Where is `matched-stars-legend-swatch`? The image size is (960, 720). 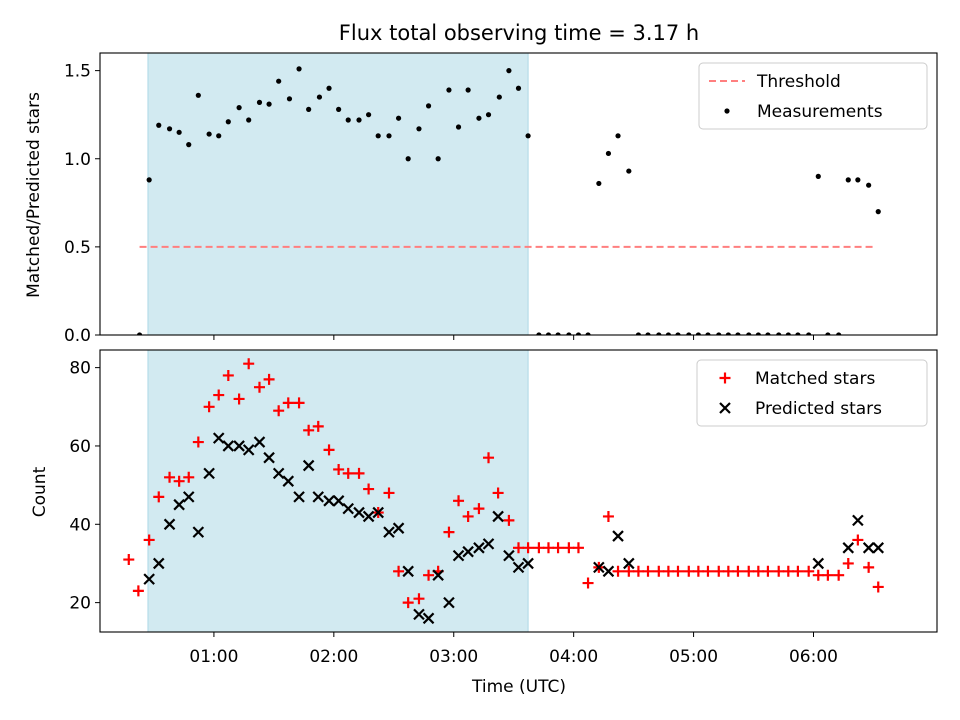
matched-stars-legend-swatch is located at coordinates (725, 378).